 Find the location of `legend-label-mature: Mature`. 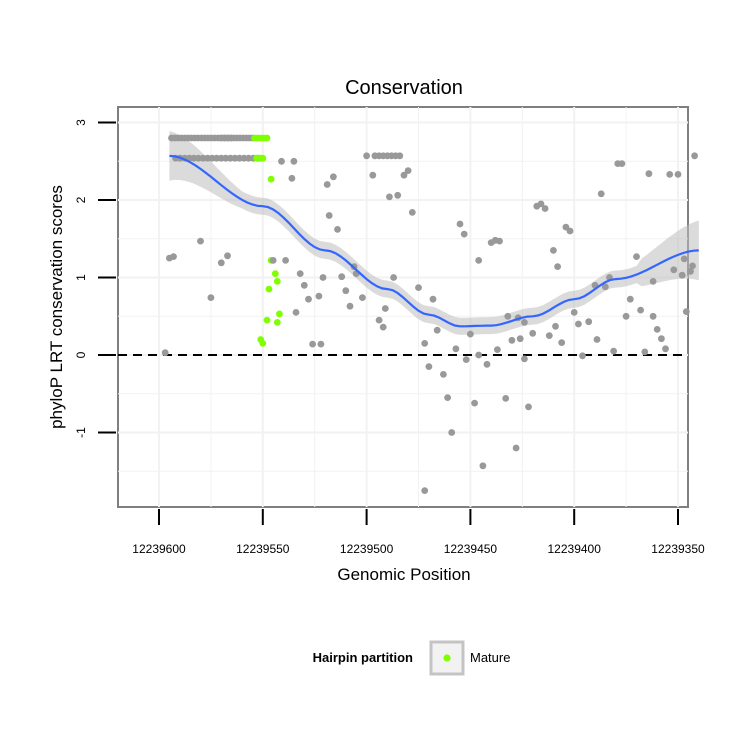

legend-label-mature: Mature is located at coordinates (490, 657).